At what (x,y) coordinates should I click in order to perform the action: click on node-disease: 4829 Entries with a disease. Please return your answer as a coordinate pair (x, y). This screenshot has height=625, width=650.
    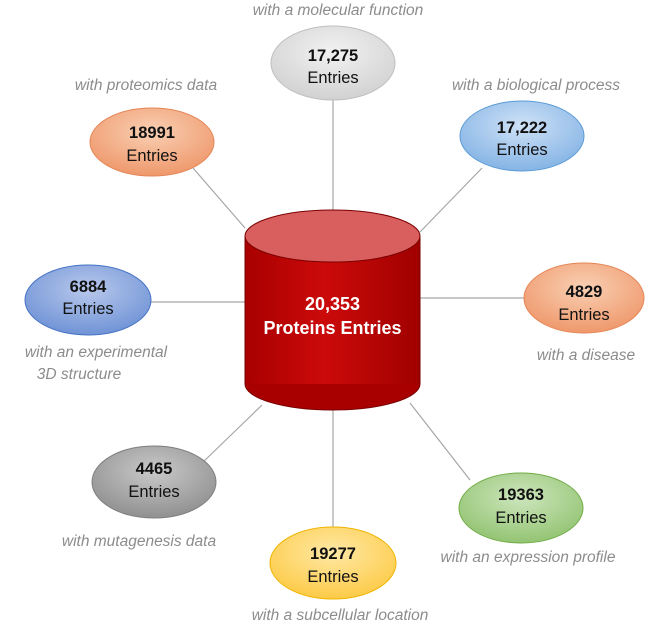
    Looking at the image, I should click on (584, 313).